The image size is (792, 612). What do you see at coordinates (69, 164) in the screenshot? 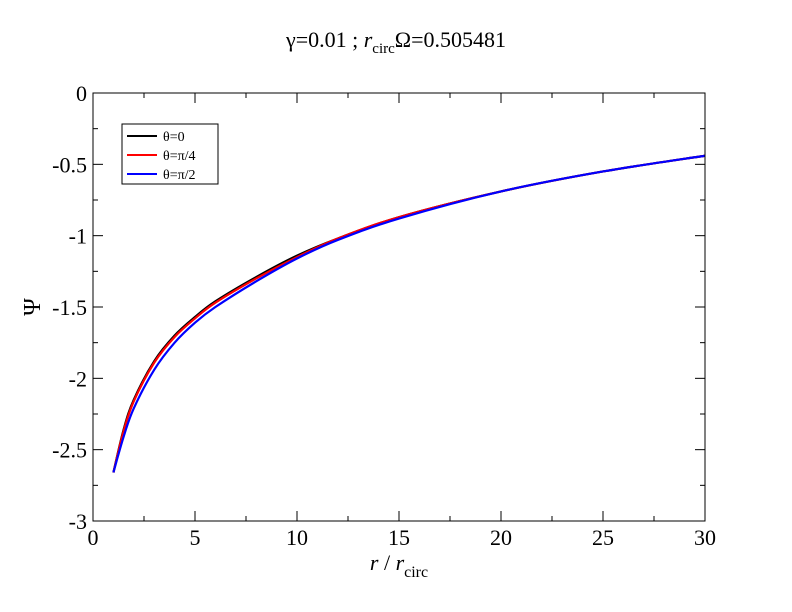
I see `y-tick-label: -0.5` at bounding box center [69, 164].